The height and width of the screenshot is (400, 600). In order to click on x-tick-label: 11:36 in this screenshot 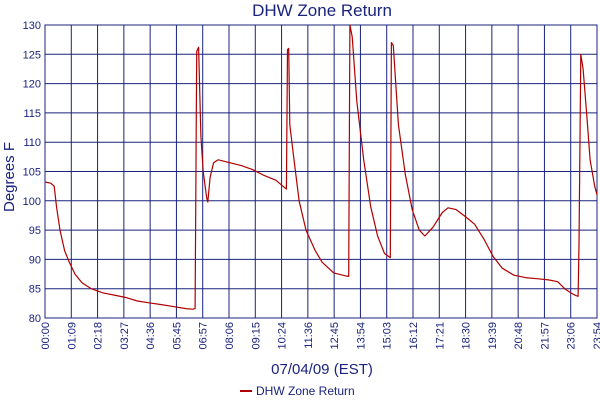, I will do `click(309, 335)`.